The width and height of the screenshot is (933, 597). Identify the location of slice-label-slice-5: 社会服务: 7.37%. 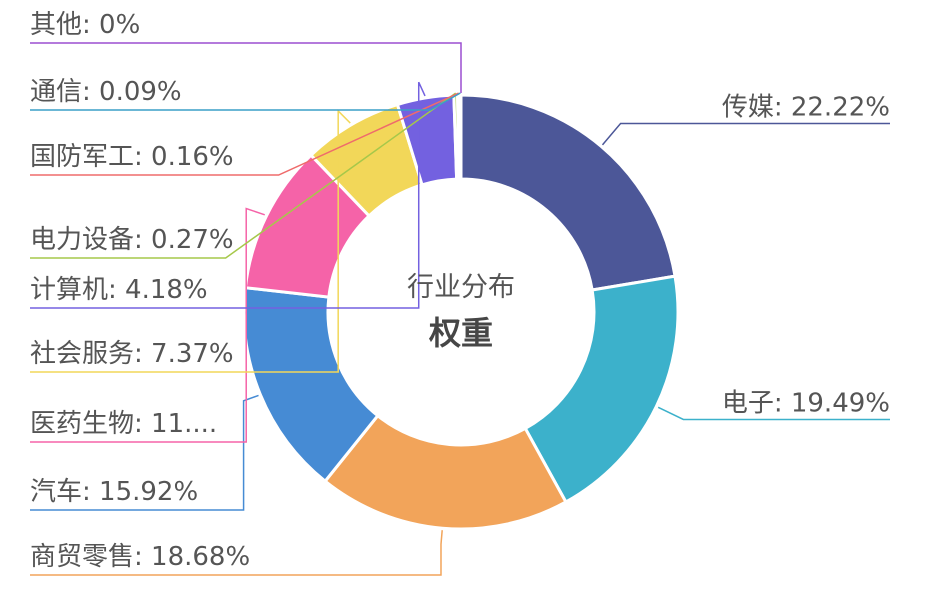
(132, 354).